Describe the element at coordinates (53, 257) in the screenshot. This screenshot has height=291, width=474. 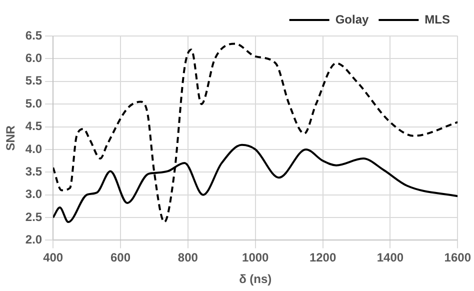
I see `x-tick-label: 400` at that location.